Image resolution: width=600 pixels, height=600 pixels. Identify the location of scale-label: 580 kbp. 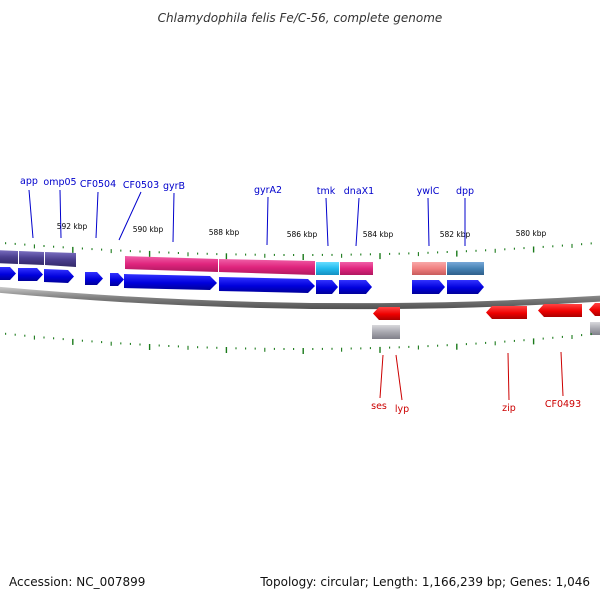
(531, 233).